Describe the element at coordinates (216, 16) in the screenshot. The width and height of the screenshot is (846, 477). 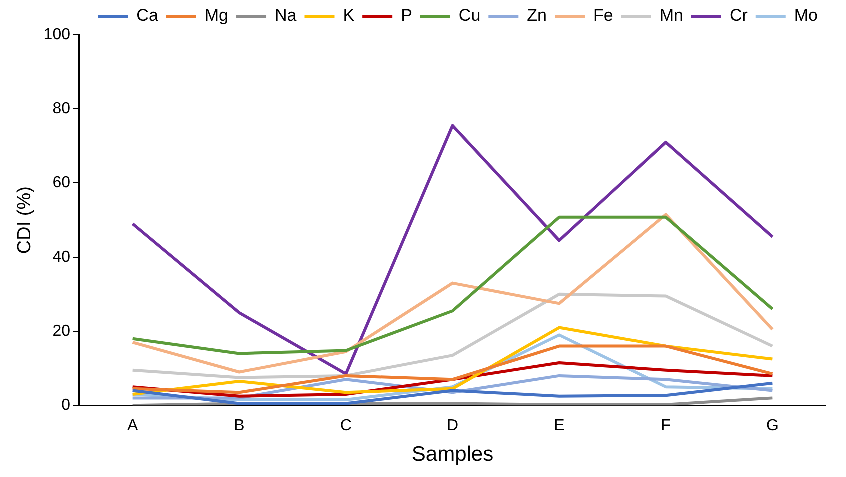
I see `legend-label: Mg` at that location.